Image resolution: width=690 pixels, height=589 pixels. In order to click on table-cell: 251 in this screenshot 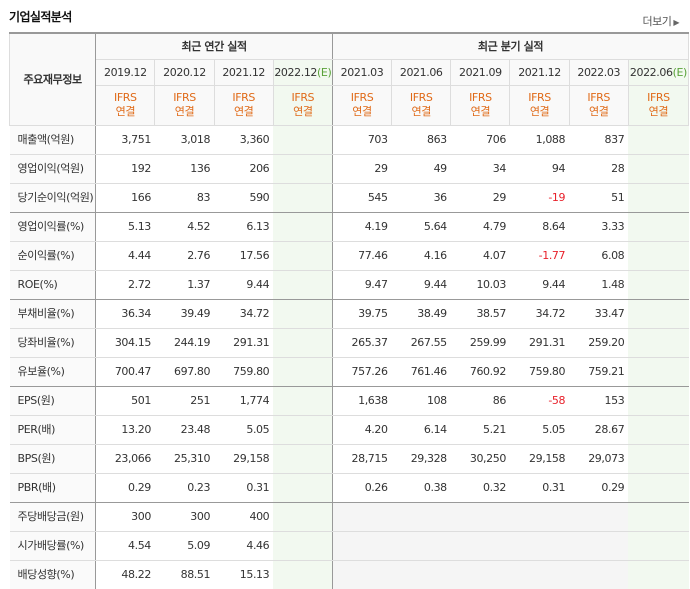, I will do `click(184, 400)`.